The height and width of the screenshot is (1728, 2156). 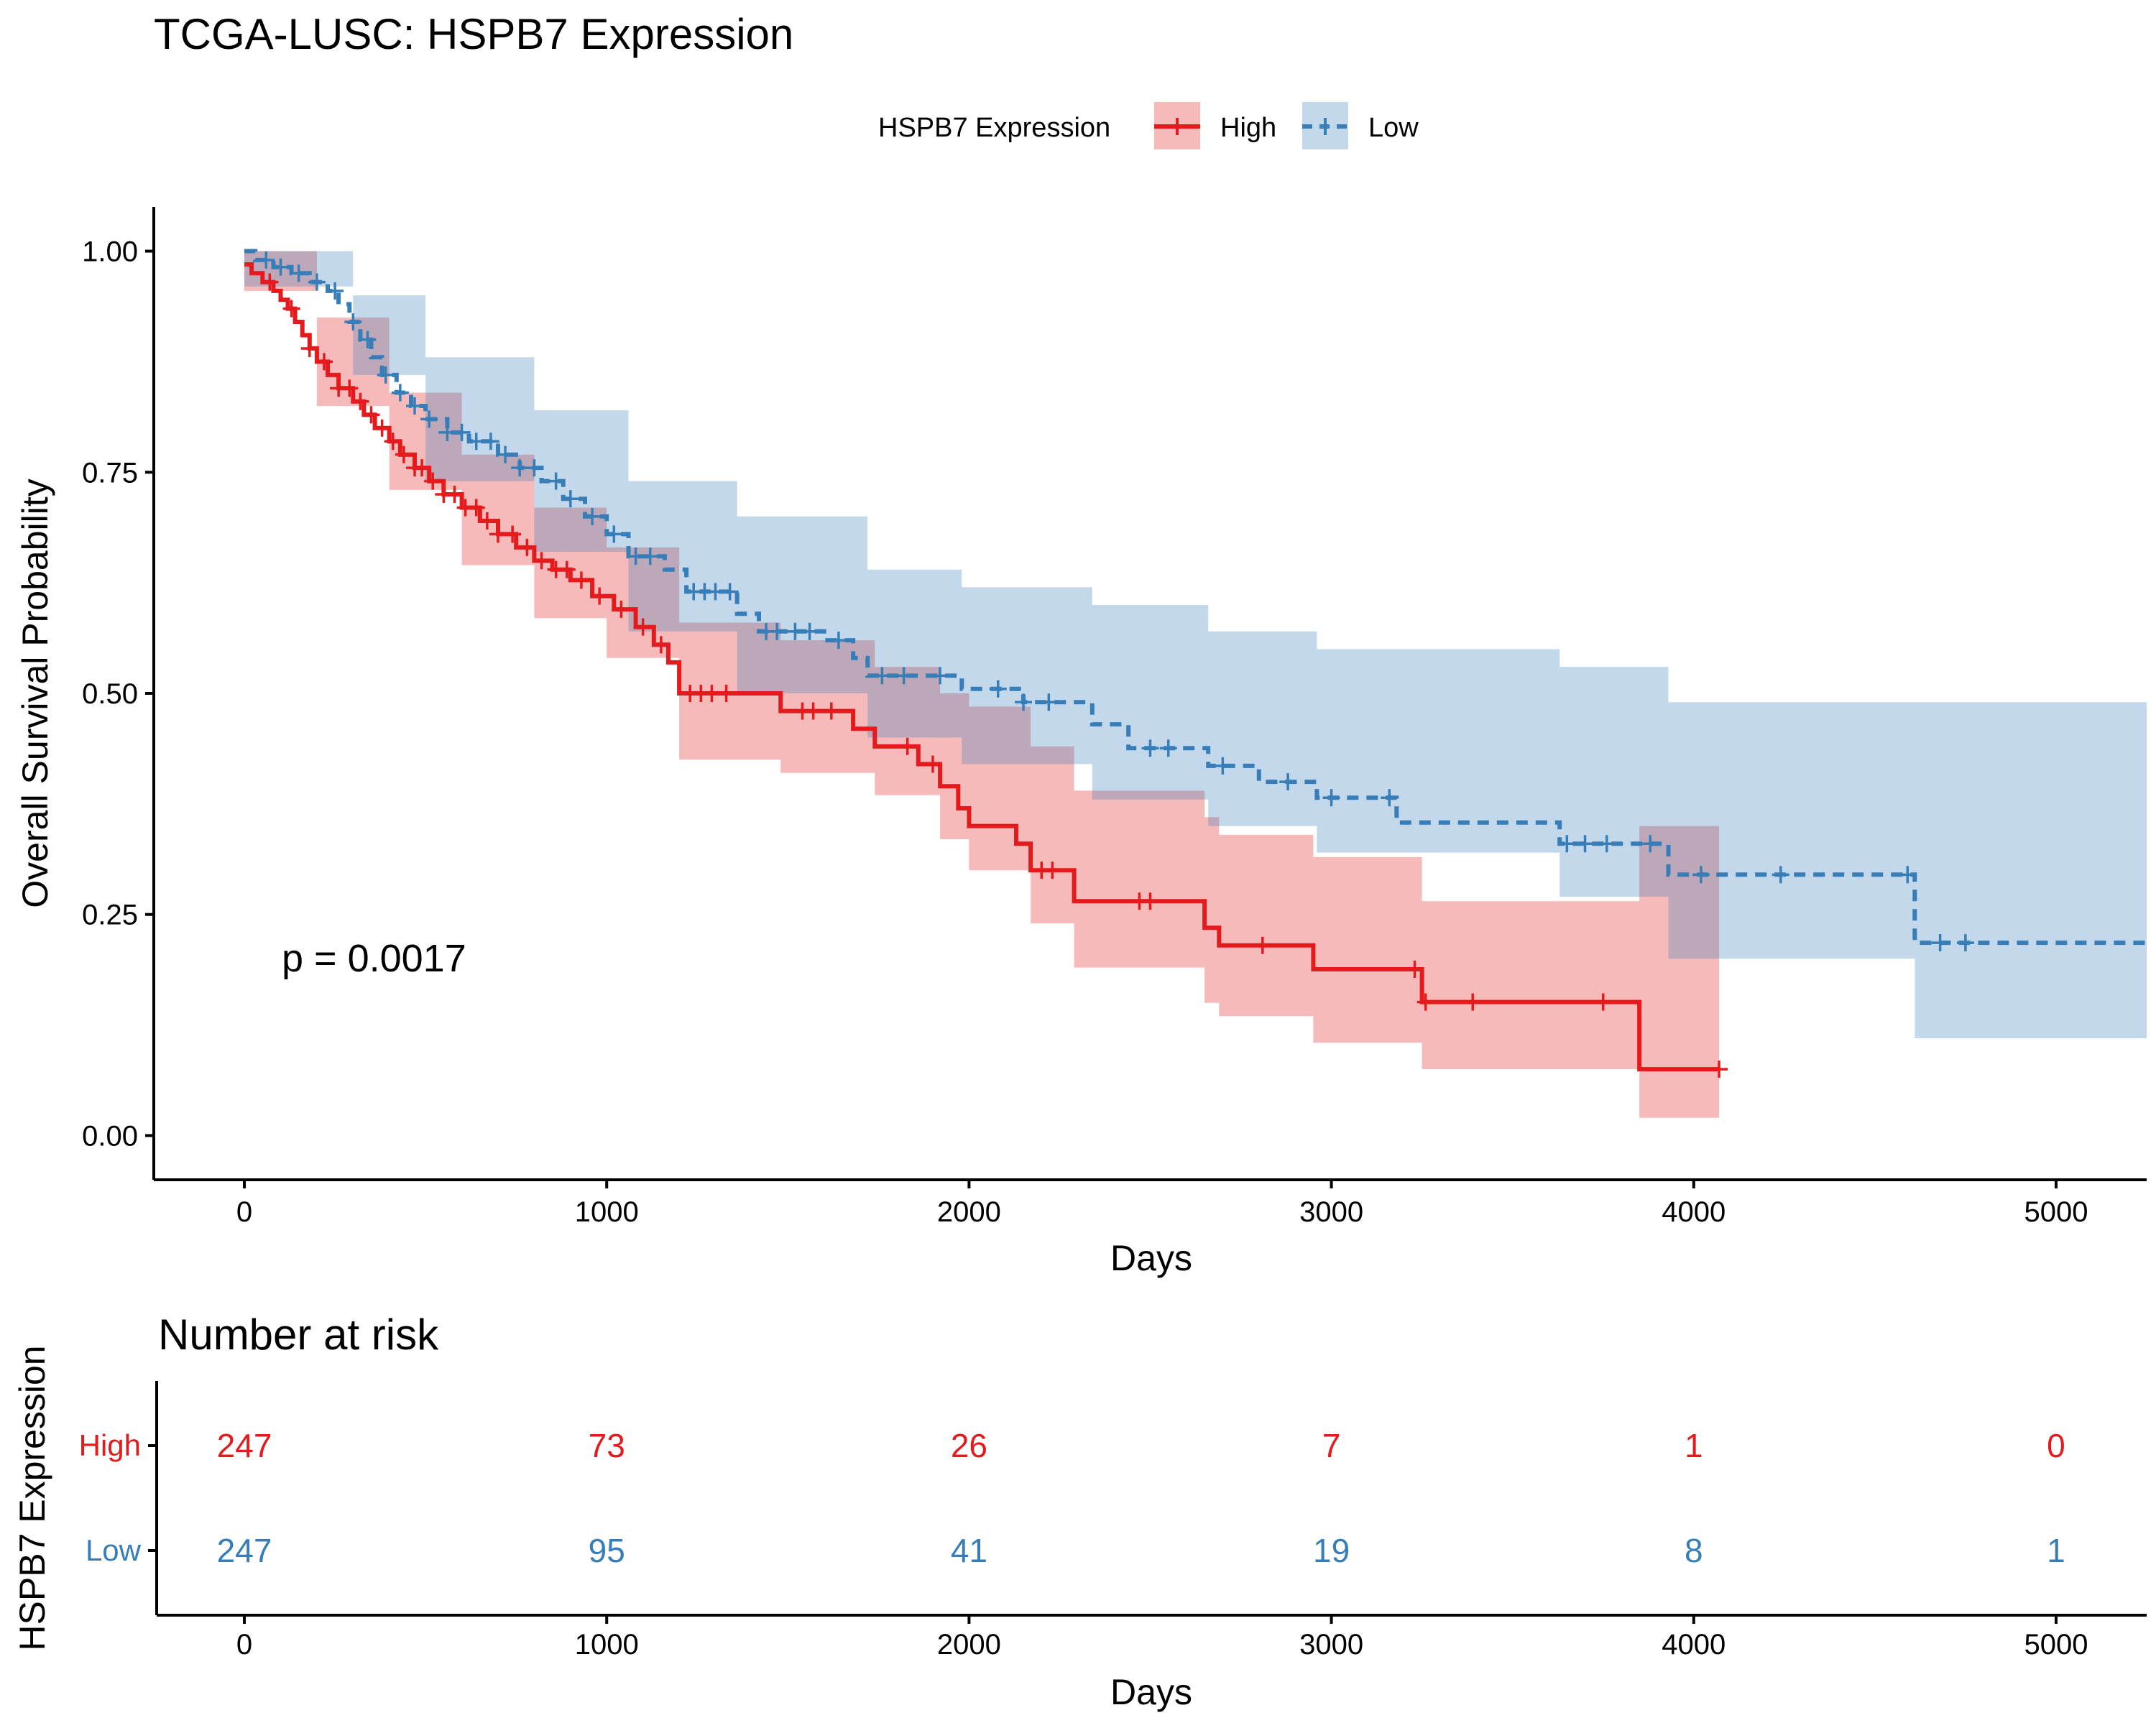 I want to click on y-tick-label: 0.75, so click(x=110, y=473).